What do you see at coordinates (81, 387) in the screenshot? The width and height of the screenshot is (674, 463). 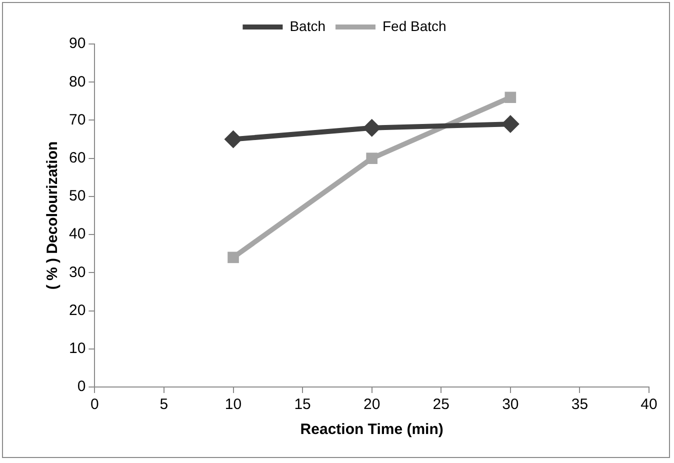 I see `y-tick-label: 0` at bounding box center [81, 387].